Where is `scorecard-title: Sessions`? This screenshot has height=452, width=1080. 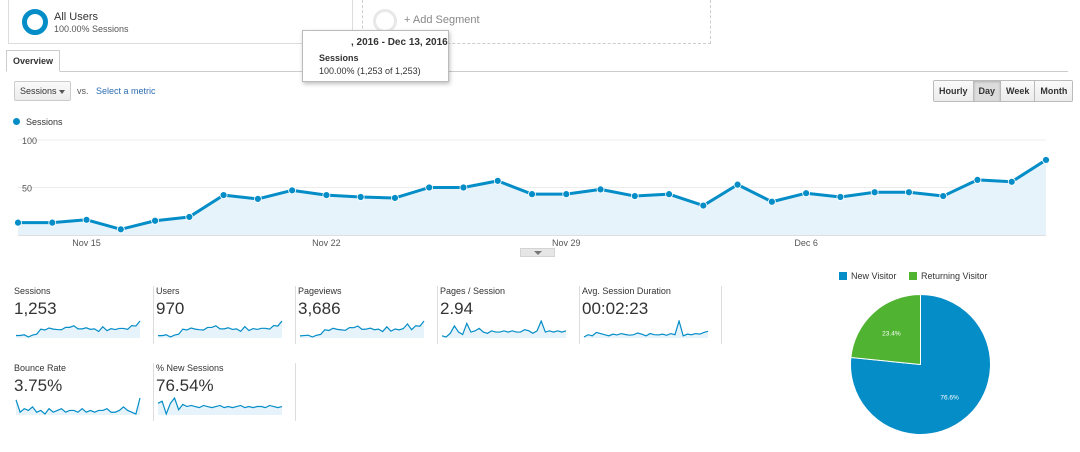 scorecard-title: Sessions is located at coordinates (32, 291).